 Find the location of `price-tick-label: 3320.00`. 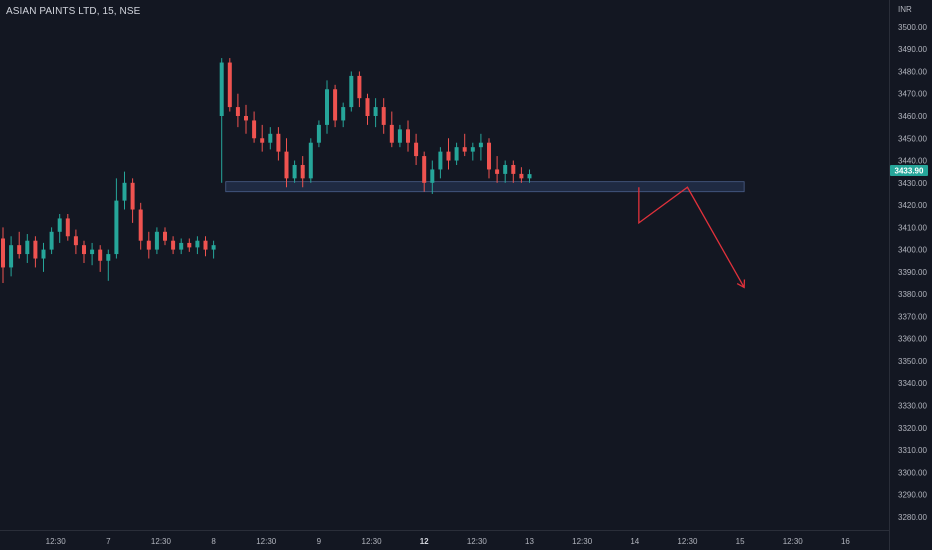

price-tick-label: 3320.00 is located at coordinates (912, 428).